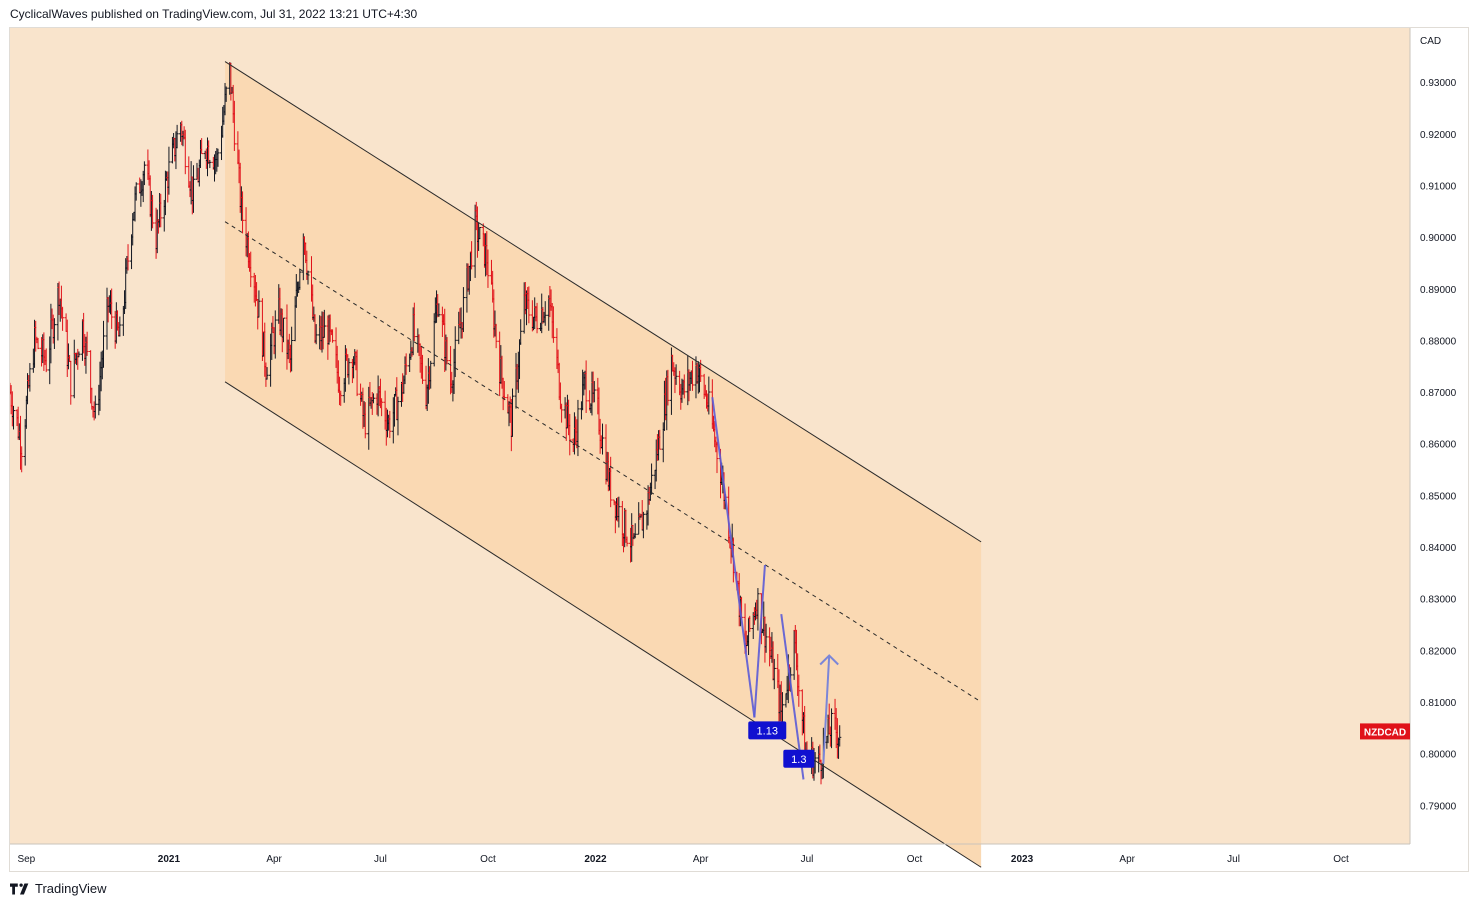 This screenshot has height=907, width=1478. Describe the element at coordinates (71, 888) in the screenshot. I see `footer-brand-text: TradingView` at that location.